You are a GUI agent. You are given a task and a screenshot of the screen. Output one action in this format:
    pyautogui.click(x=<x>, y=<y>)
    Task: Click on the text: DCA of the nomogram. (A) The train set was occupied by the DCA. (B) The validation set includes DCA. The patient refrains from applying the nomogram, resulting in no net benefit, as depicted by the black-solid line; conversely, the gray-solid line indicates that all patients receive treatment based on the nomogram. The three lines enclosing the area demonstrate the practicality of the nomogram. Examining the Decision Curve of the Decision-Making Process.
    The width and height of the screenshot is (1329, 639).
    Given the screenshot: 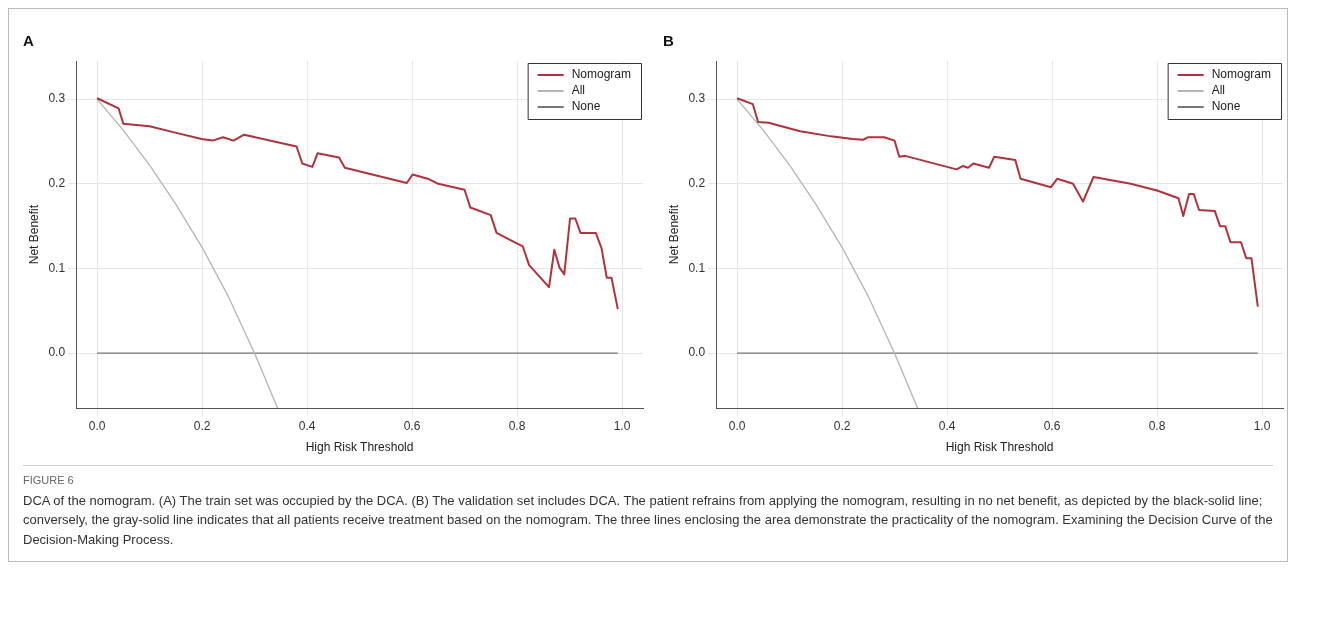 What is the action you would take?
    pyautogui.click(x=648, y=520)
    